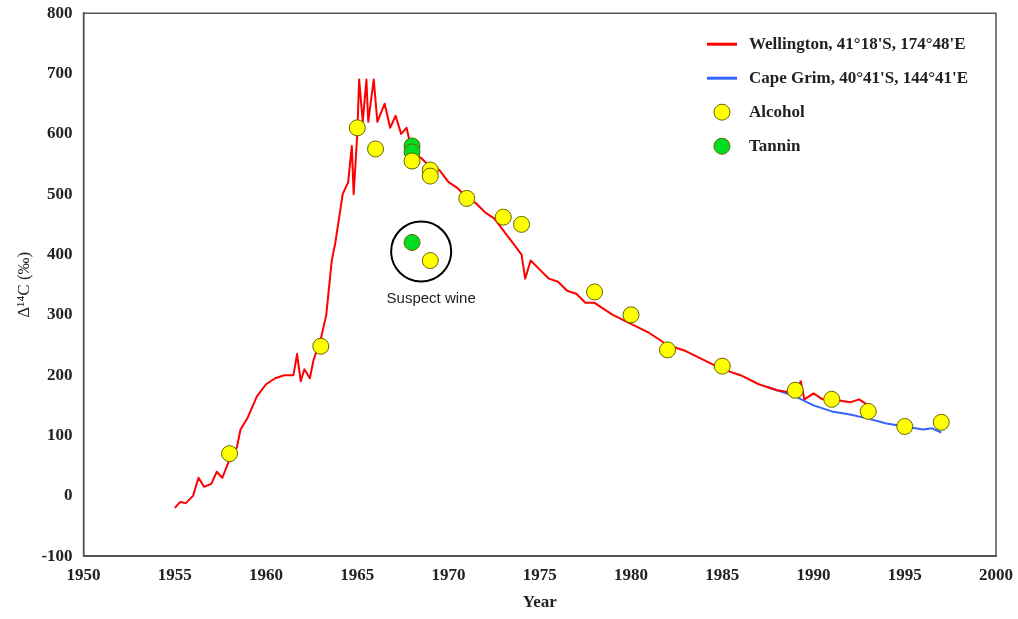 The width and height of the screenshot is (1018, 619). Describe the element at coordinates (722, 574) in the screenshot. I see `x-tick-label: 1985` at that location.